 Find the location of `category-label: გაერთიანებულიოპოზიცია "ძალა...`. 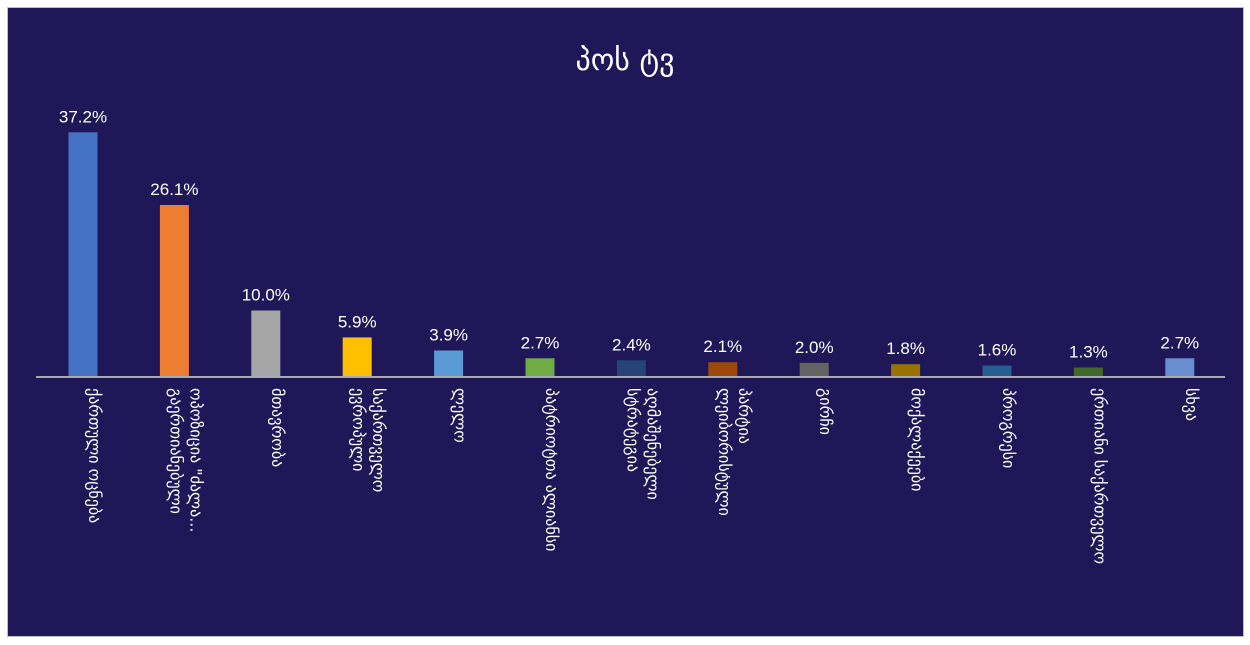

category-label: გაერთიანებულიოპოზიცია "ძალა... is located at coordinates (185, 460).